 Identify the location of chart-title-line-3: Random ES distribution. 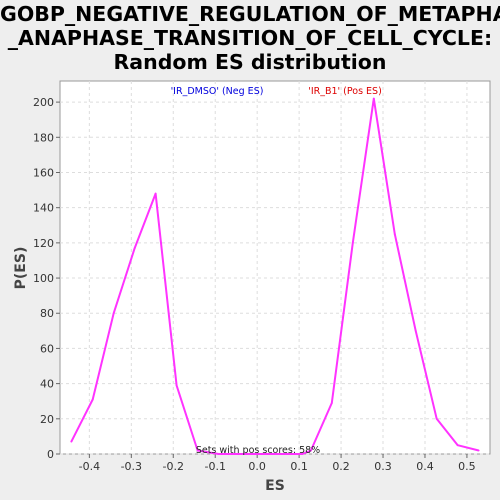
(250, 62).